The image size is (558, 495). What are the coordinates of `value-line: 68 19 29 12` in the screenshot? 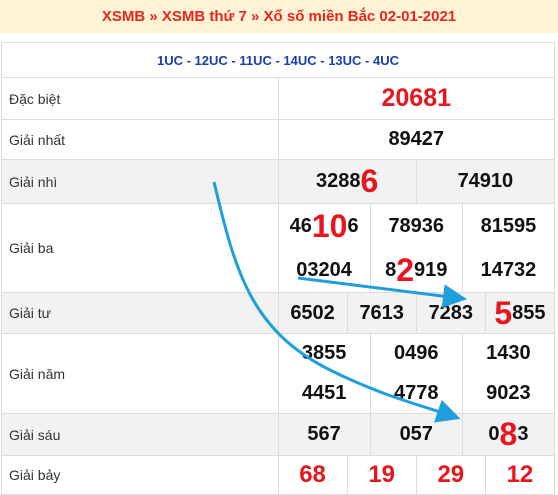 It's located at (417, 475).